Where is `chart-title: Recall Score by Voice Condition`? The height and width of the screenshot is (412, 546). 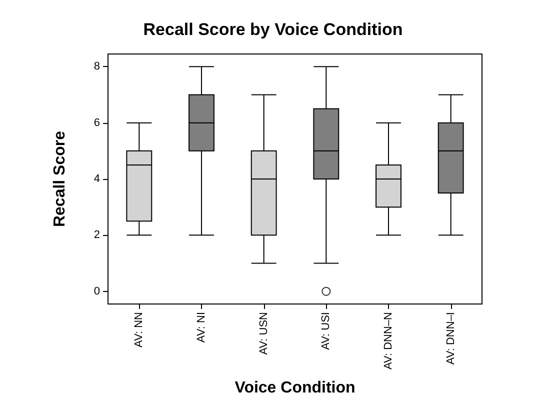
chart-title: Recall Score by Voice Condition is located at coordinates (273, 29).